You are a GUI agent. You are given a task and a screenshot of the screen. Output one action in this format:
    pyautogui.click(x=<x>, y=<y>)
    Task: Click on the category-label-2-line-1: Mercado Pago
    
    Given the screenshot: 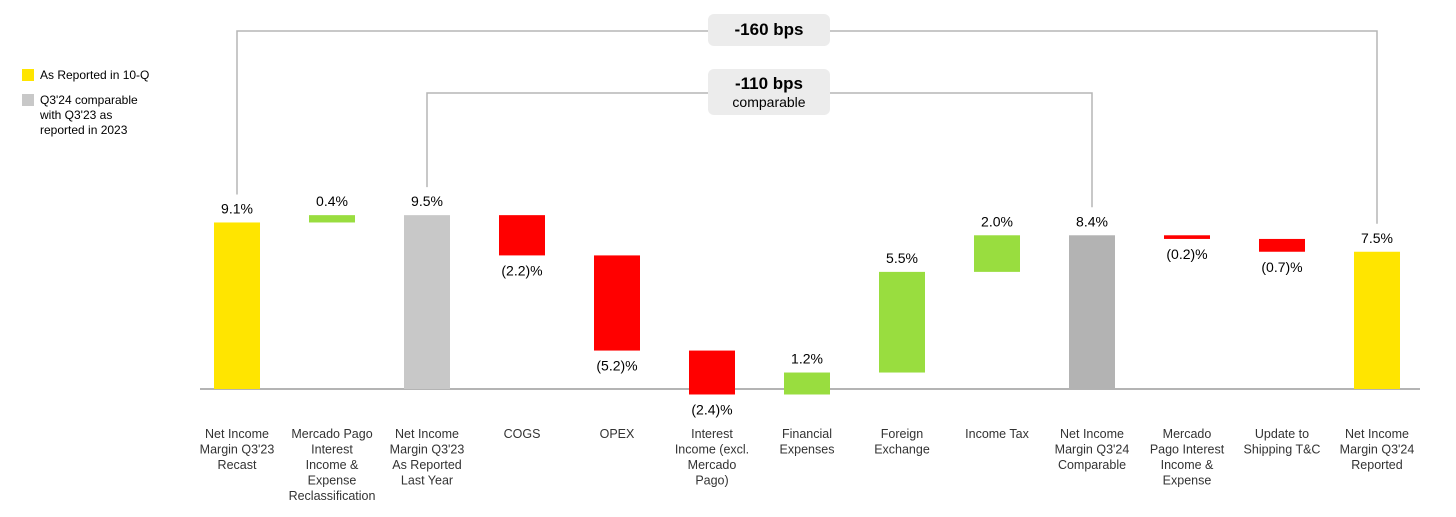 What is the action you would take?
    pyautogui.click(x=331, y=434)
    